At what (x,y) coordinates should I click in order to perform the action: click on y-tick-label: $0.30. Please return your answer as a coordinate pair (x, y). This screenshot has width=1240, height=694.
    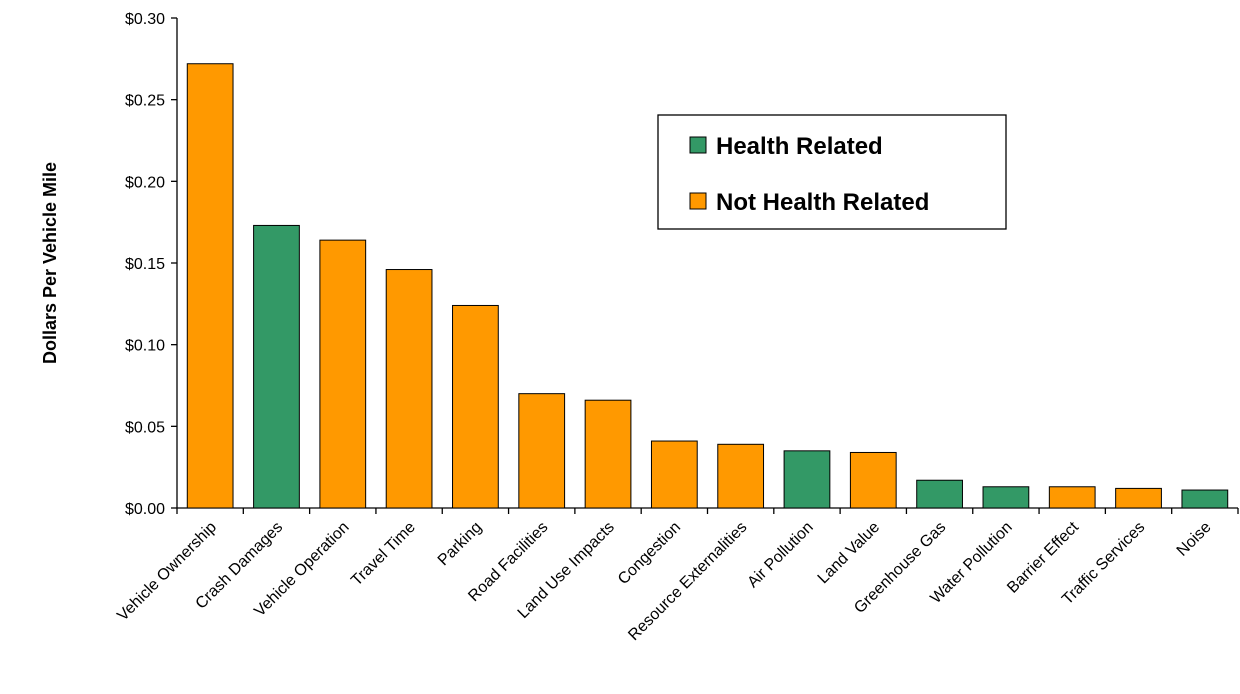
    Looking at the image, I should click on (145, 19).